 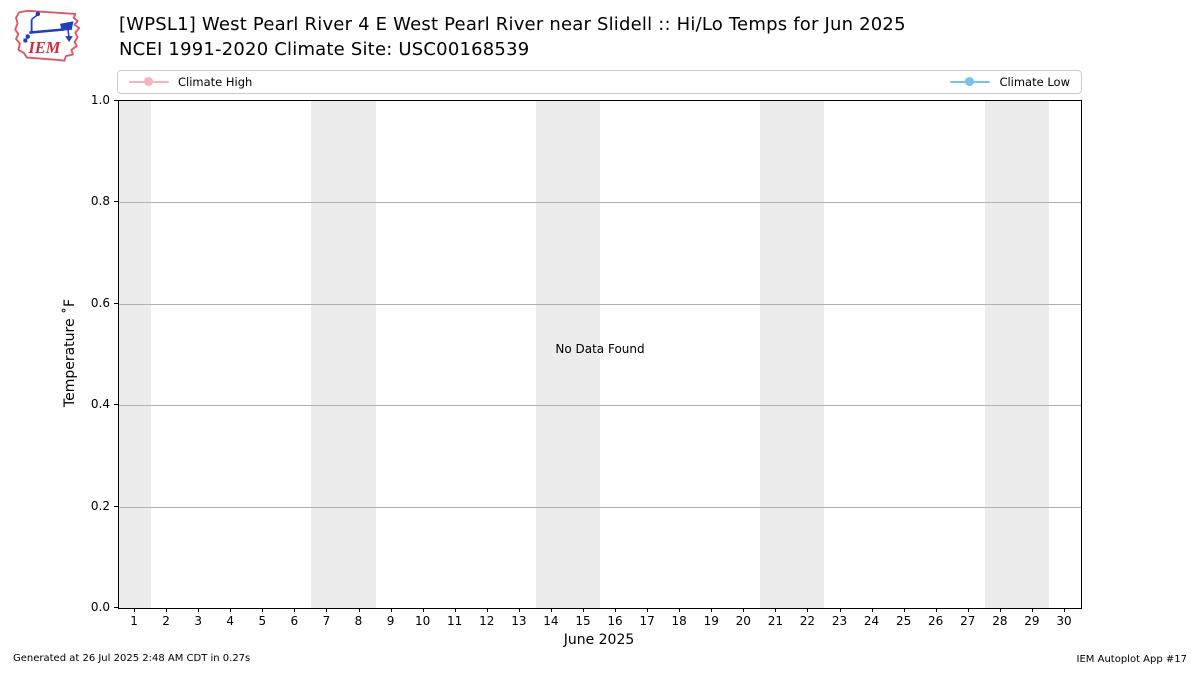 I want to click on x-tick-label: 25, so click(x=903, y=621).